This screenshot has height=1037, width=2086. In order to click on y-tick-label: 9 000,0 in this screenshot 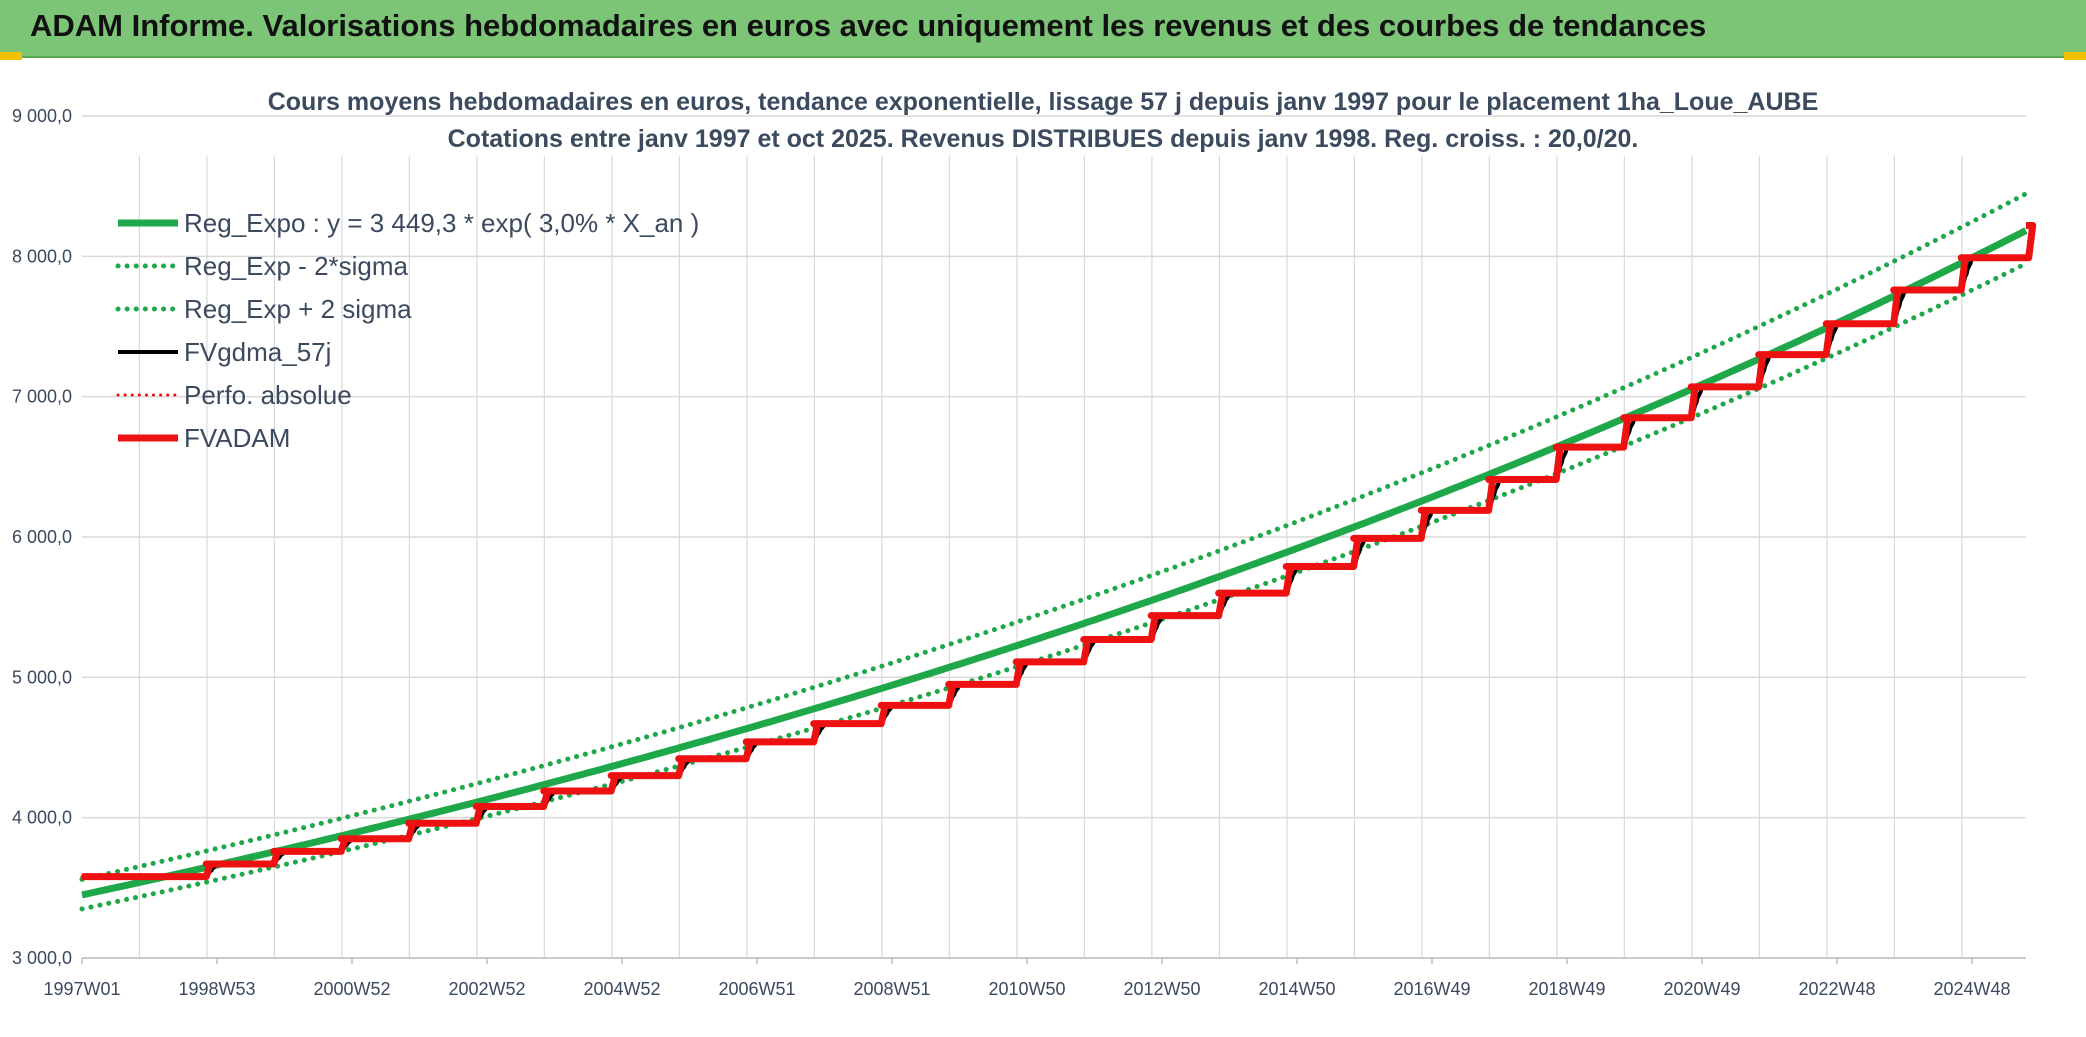, I will do `click(42, 116)`.